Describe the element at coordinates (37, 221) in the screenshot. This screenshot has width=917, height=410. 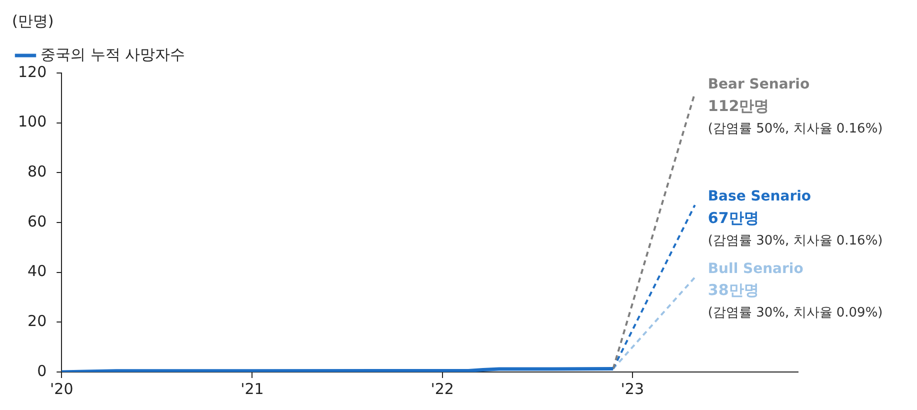
I see `y-tick-label: 60` at that location.